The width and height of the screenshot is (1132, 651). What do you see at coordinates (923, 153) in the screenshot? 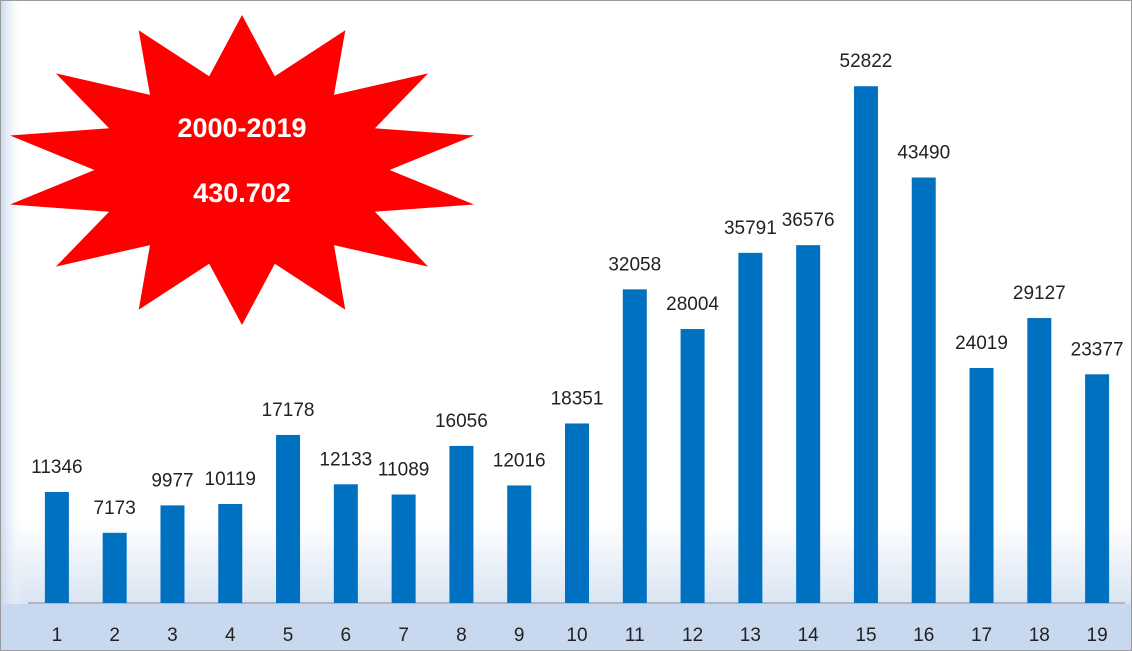
I see `value-label: 43490` at bounding box center [923, 153].